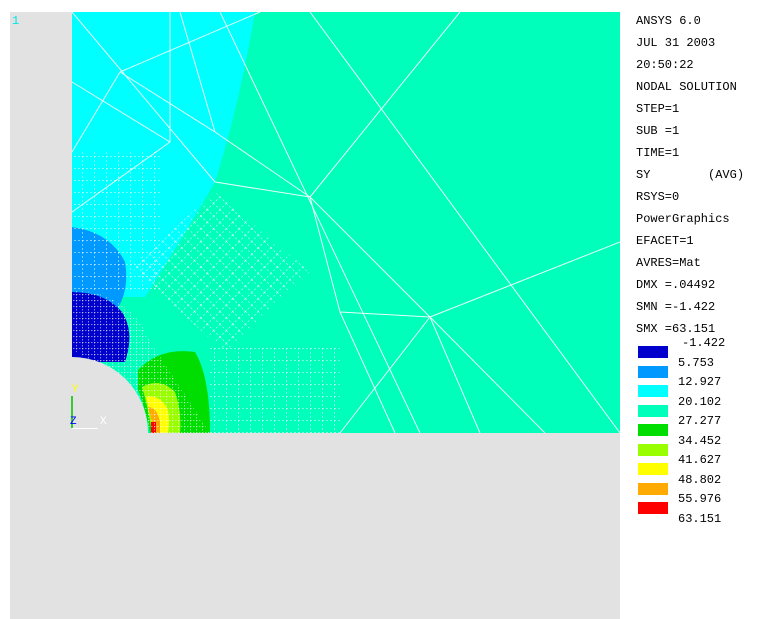 The width and height of the screenshot is (777, 619). What do you see at coordinates (700, 479) in the screenshot?
I see `legend-level-label: 48.802` at bounding box center [700, 479].